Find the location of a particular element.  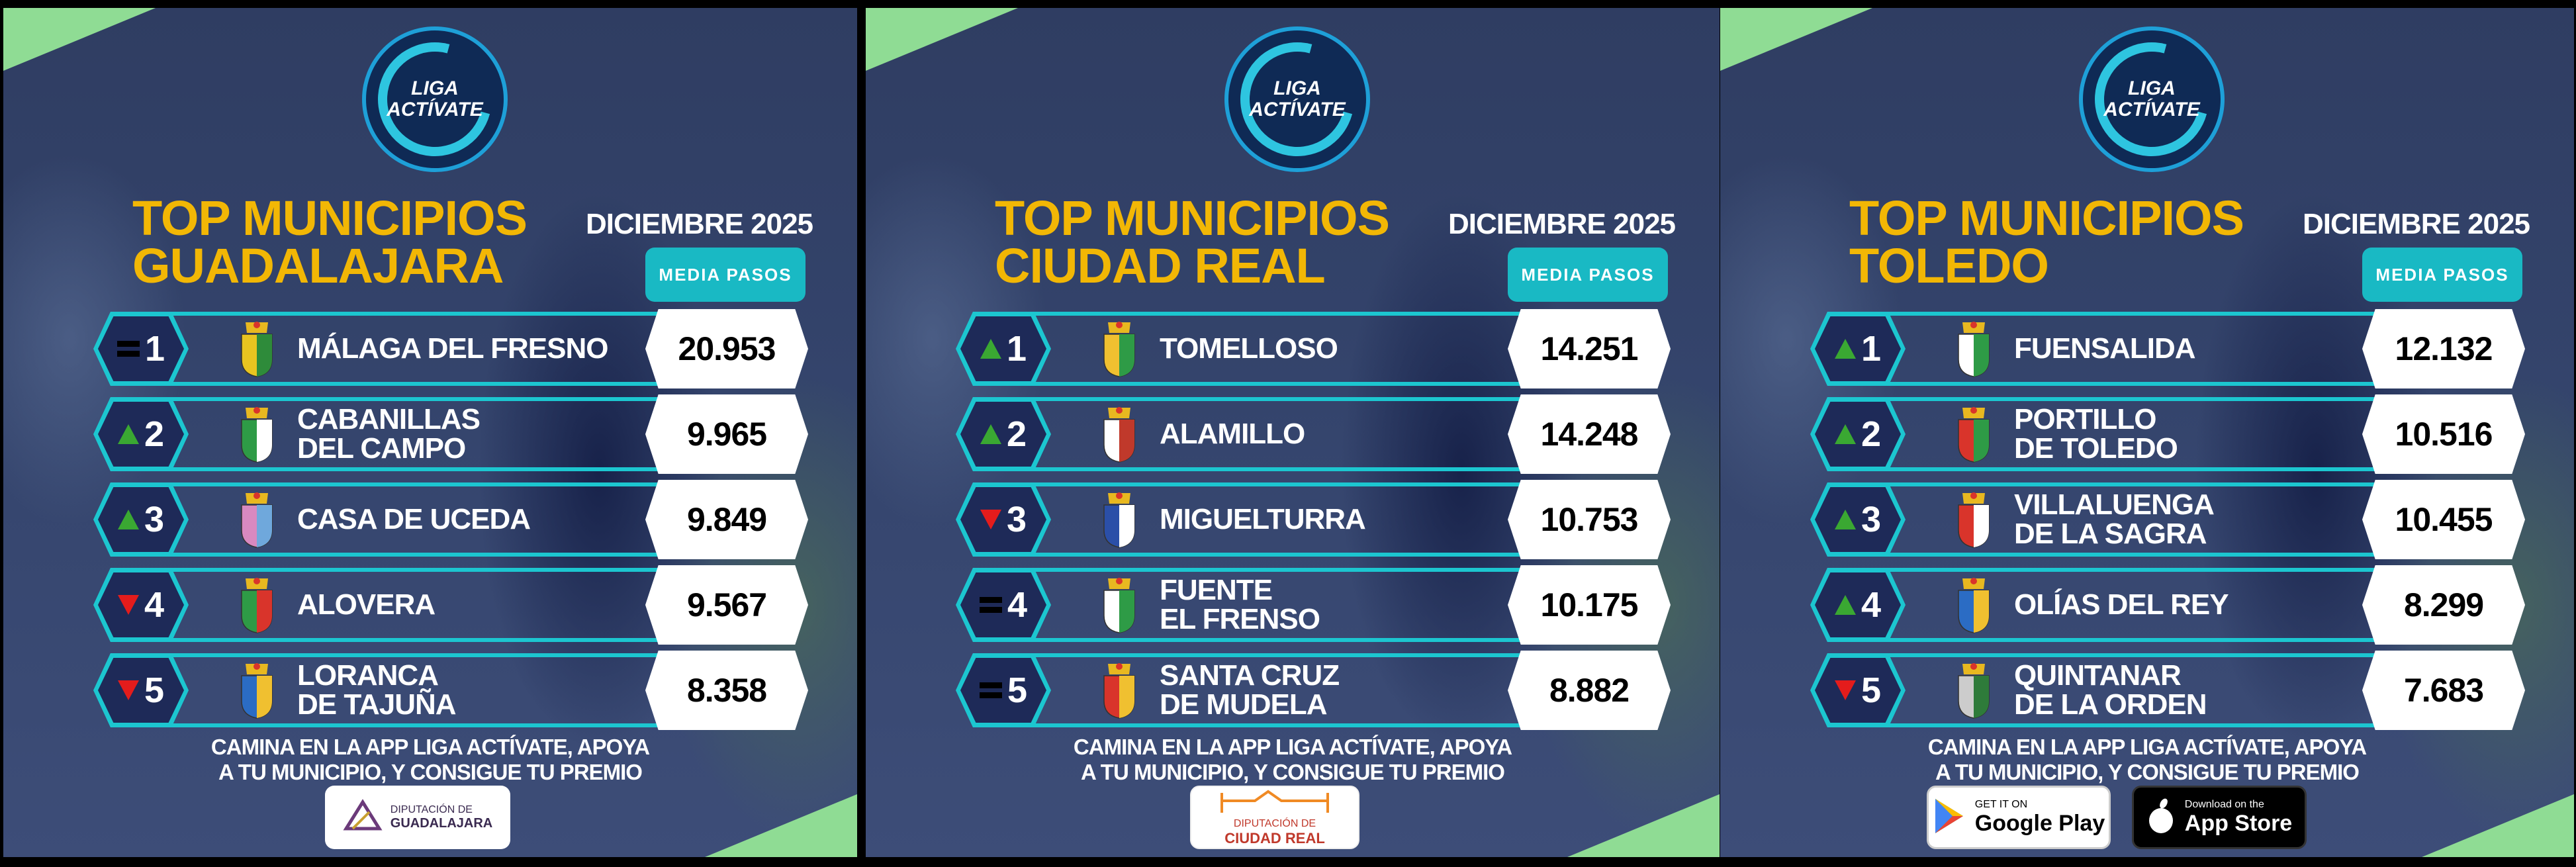

liga-activate-logo: LIGA ACTÍVATE is located at coordinates (435, 99).